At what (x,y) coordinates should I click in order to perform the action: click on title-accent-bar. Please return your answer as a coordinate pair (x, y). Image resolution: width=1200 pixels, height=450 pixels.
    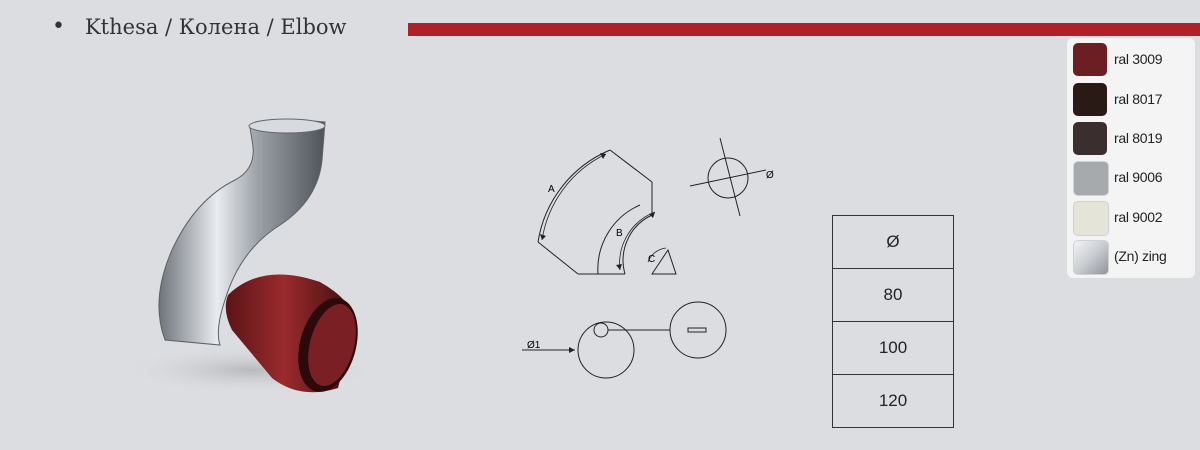
    Looking at the image, I should click on (804, 29).